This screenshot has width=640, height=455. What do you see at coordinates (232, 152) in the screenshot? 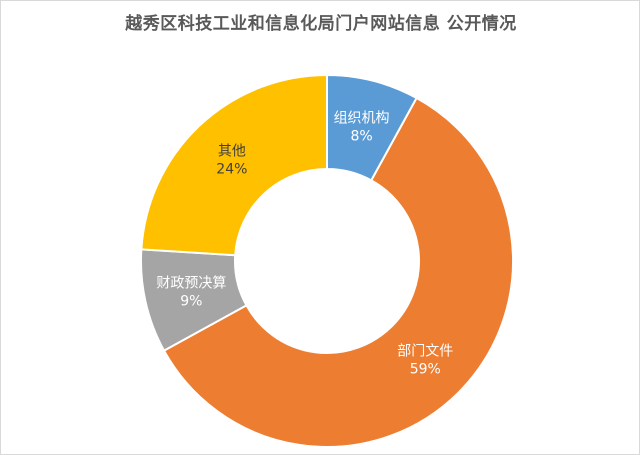
I see `label-other-category: 其他` at bounding box center [232, 152].